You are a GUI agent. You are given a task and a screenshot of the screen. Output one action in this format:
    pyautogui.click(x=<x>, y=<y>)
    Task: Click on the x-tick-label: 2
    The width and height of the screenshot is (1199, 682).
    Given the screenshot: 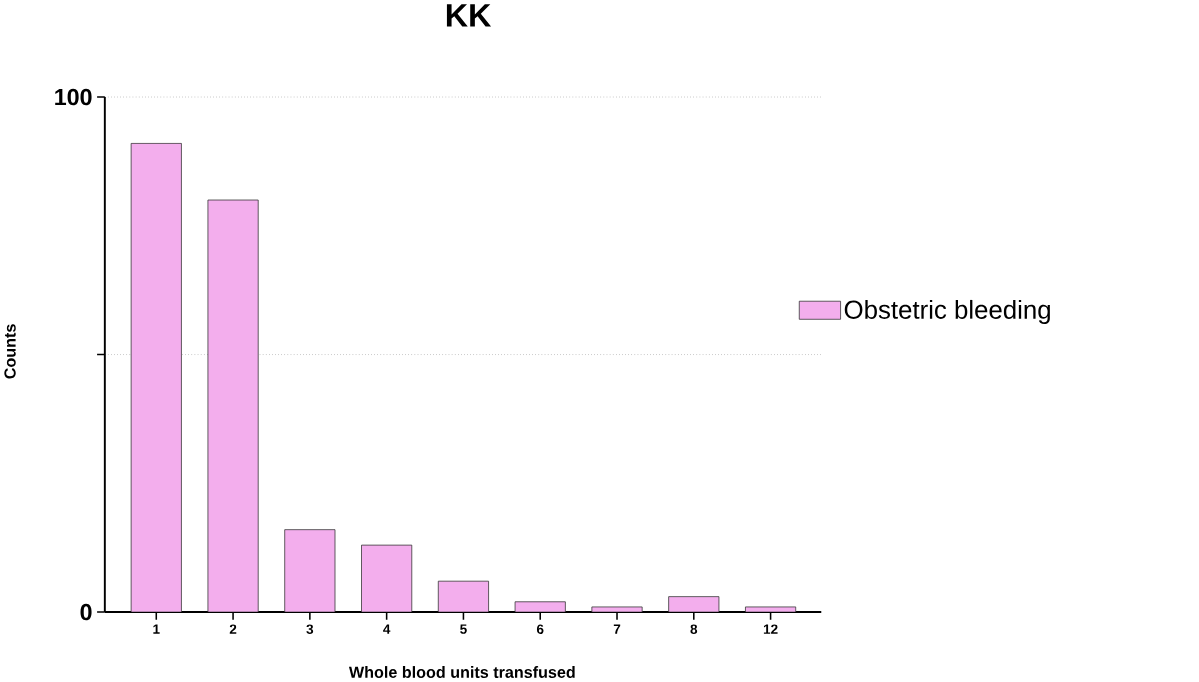 What is the action you would take?
    pyautogui.click(x=233, y=629)
    